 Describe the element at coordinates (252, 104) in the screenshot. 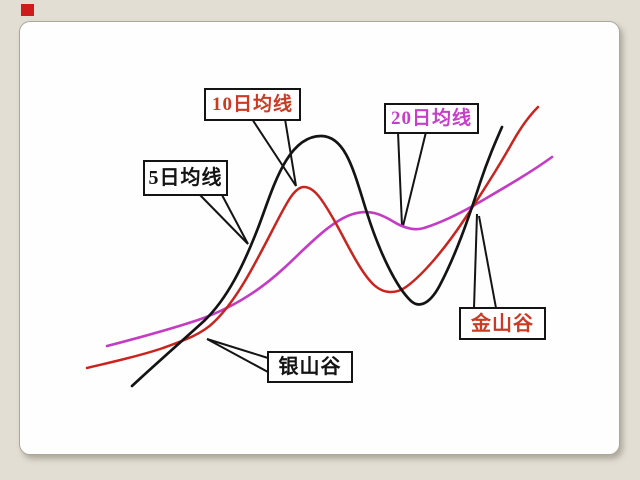

I see `callout-ma10-label: 10日均线` at that location.